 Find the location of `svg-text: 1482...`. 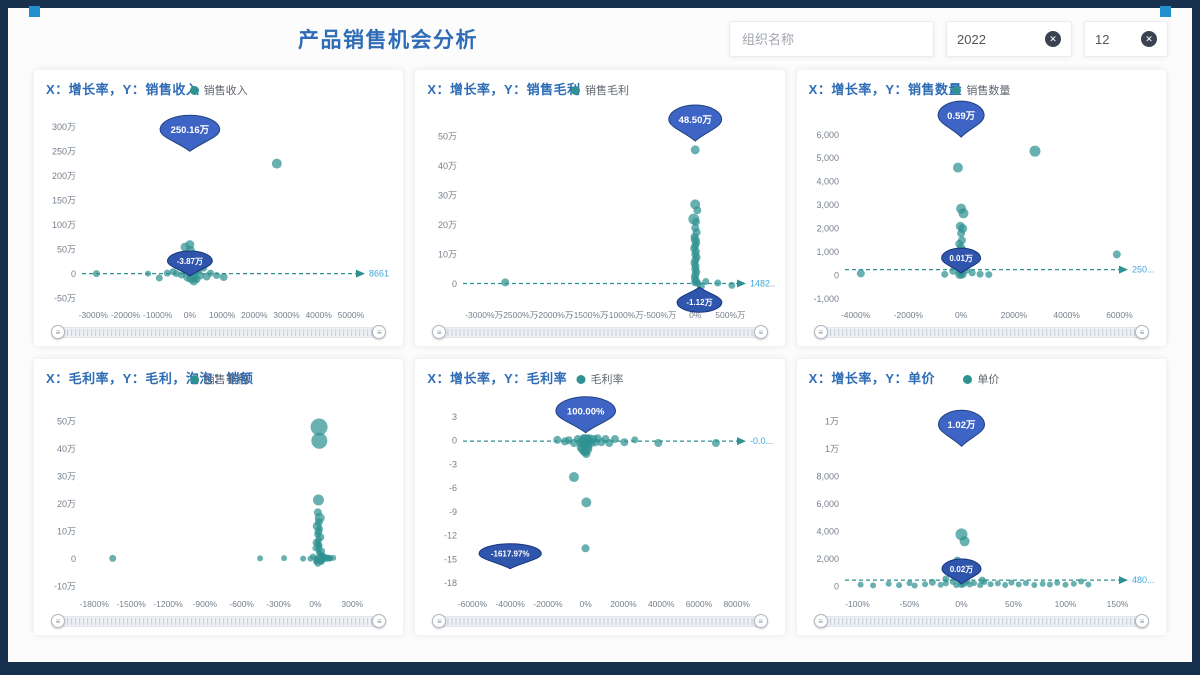

svg-text: 1482... is located at coordinates (763, 283).